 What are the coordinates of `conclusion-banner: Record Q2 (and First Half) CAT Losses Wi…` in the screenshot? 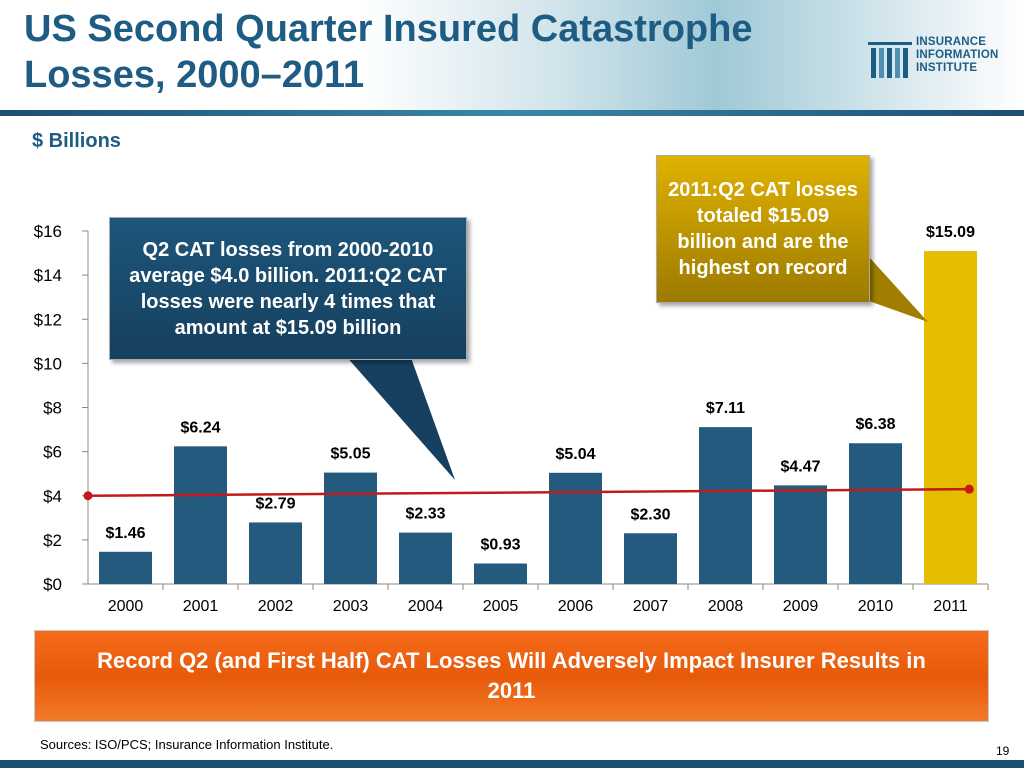 It's located at (511, 676).